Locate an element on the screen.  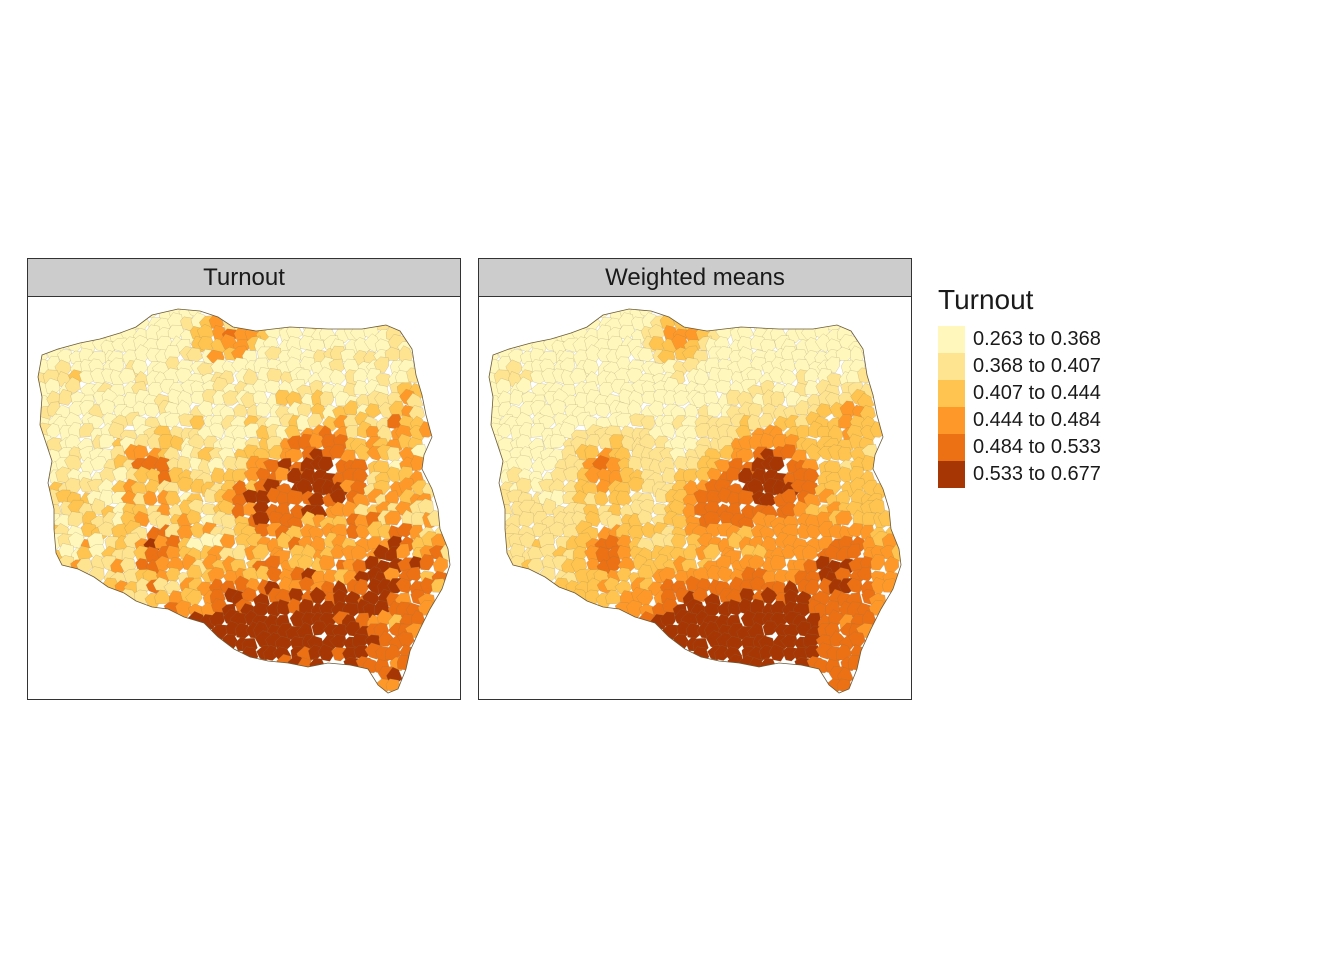
legend-label: 0.263 to 0.368 is located at coordinates (1037, 339).